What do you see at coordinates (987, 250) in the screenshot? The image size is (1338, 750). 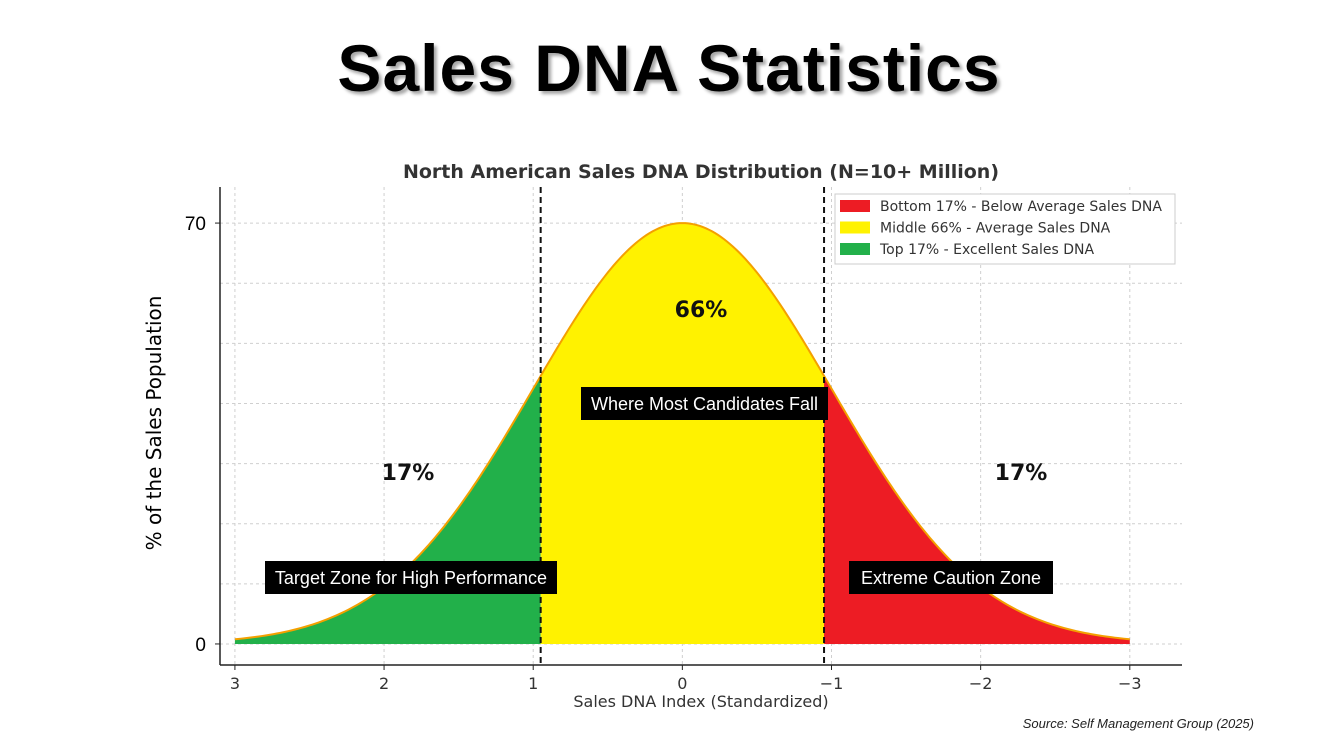 I see `legend-label-2: Top 17% - Excellent Sales DNA` at bounding box center [987, 250].